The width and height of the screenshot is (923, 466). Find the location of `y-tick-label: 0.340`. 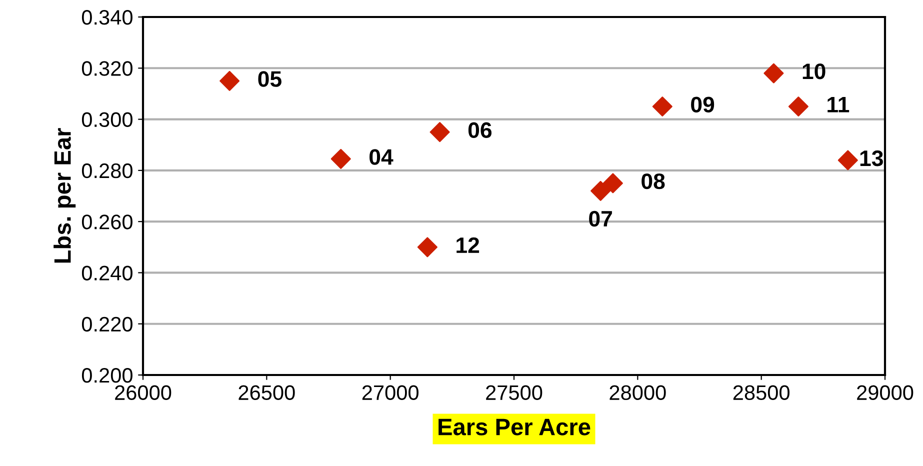

y-tick-label: 0.340 is located at coordinates (107, 17).